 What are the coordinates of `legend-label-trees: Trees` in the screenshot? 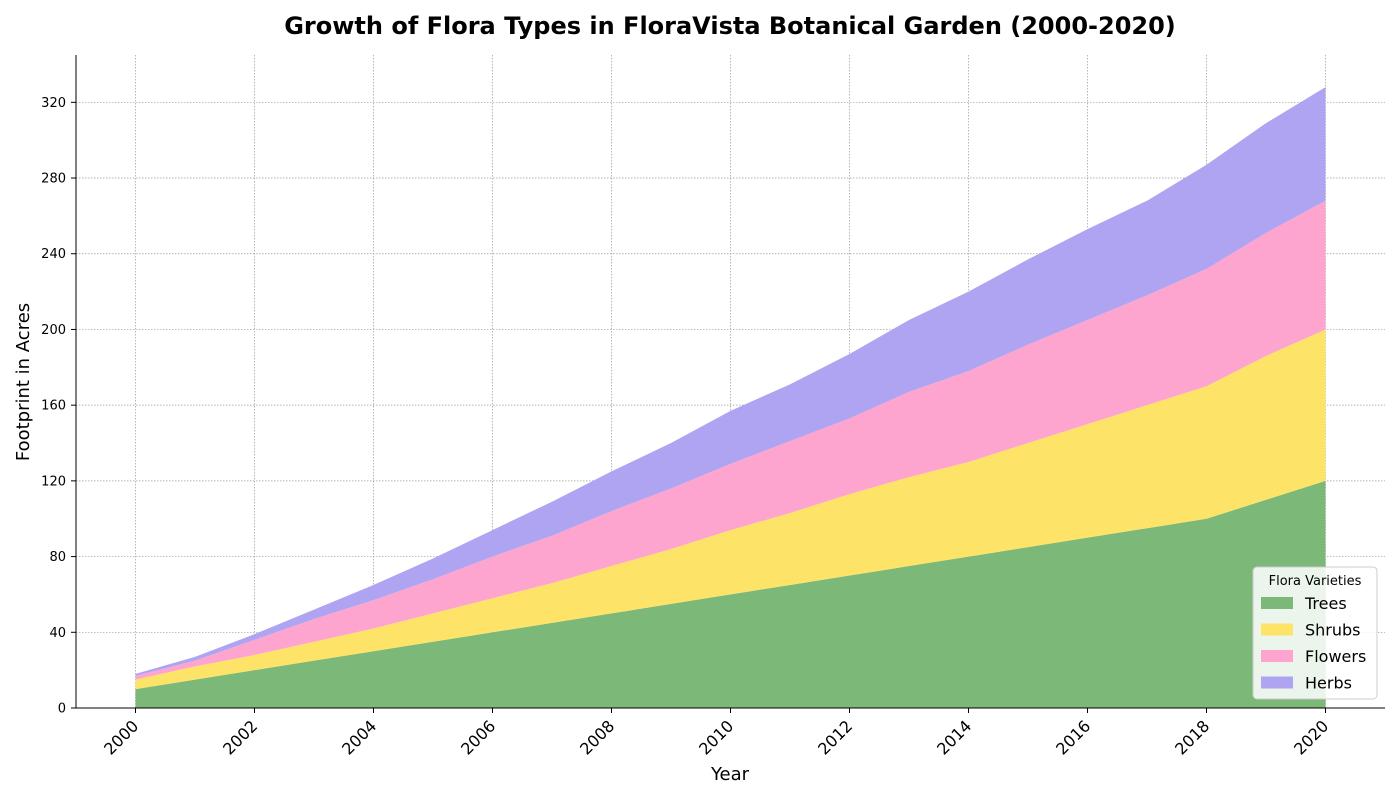 It's located at (1325, 603).